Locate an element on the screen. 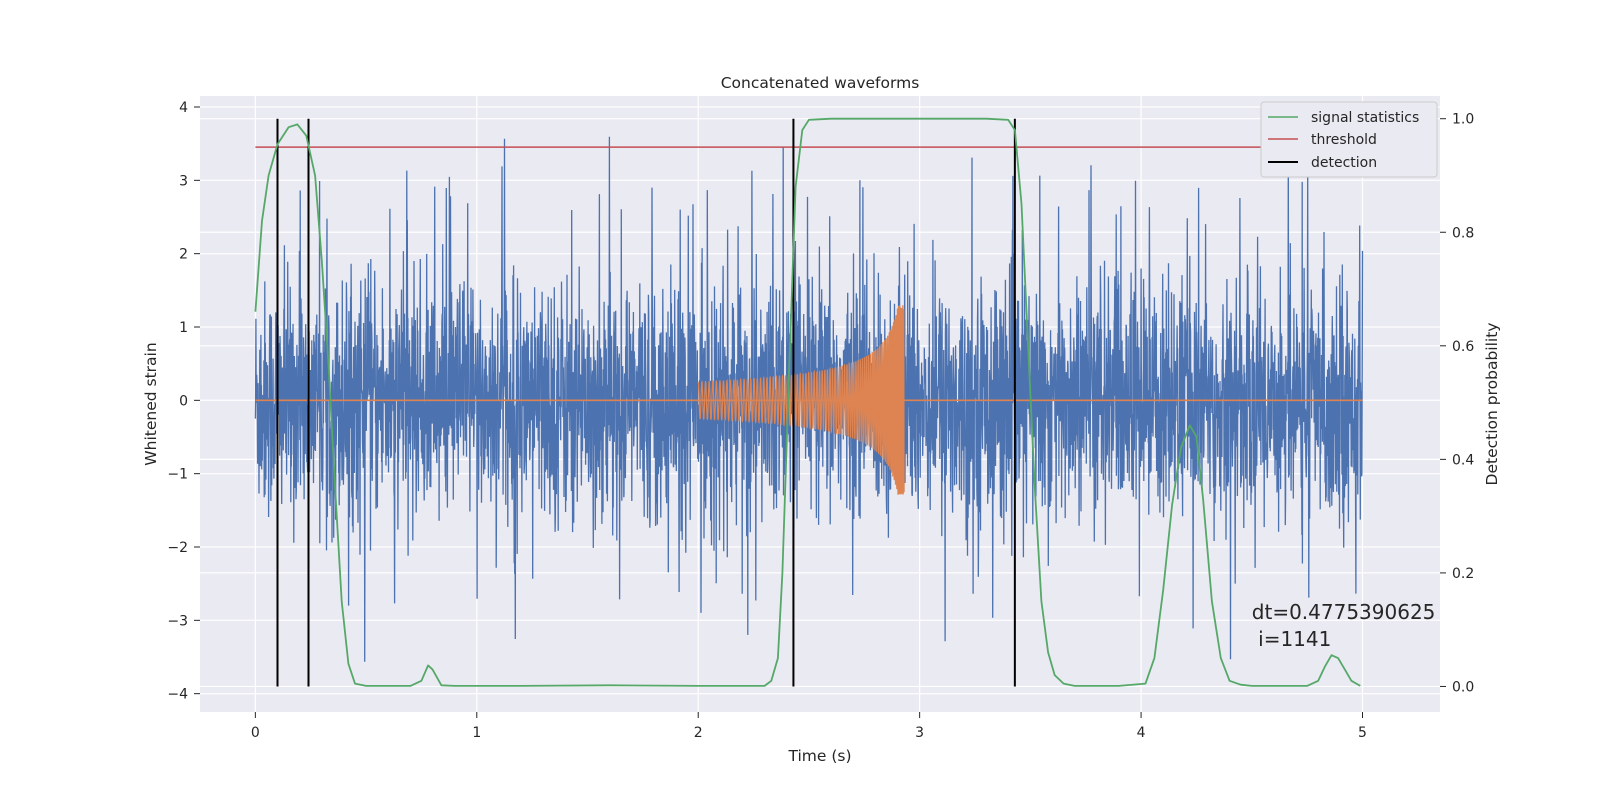 The height and width of the screenshot is (800, 1600). legend-label-signal-statistics: signal statistics is located at coordinates (1365, 118).